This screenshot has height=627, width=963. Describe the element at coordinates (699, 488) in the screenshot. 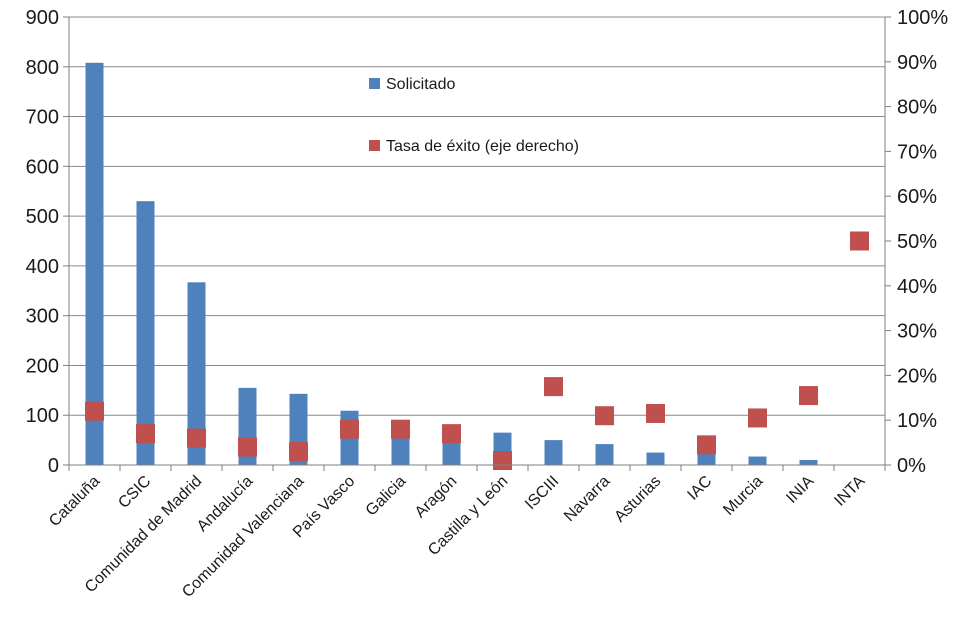

I see `category-label: IAC` at that location.